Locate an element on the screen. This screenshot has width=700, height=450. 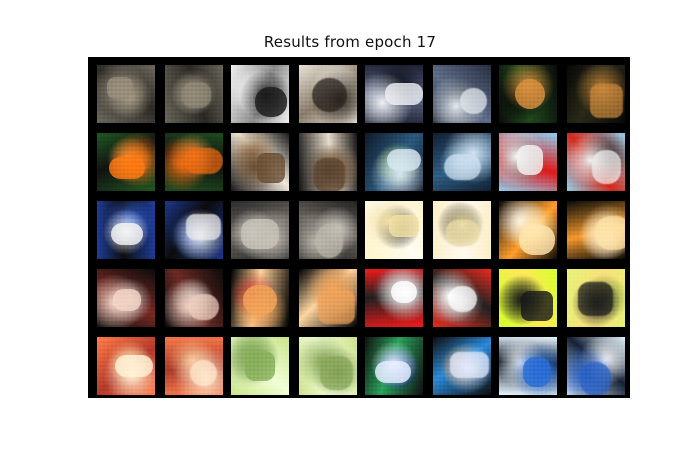
sample-tile-r1-c6 is located at coordinates (462, 94).